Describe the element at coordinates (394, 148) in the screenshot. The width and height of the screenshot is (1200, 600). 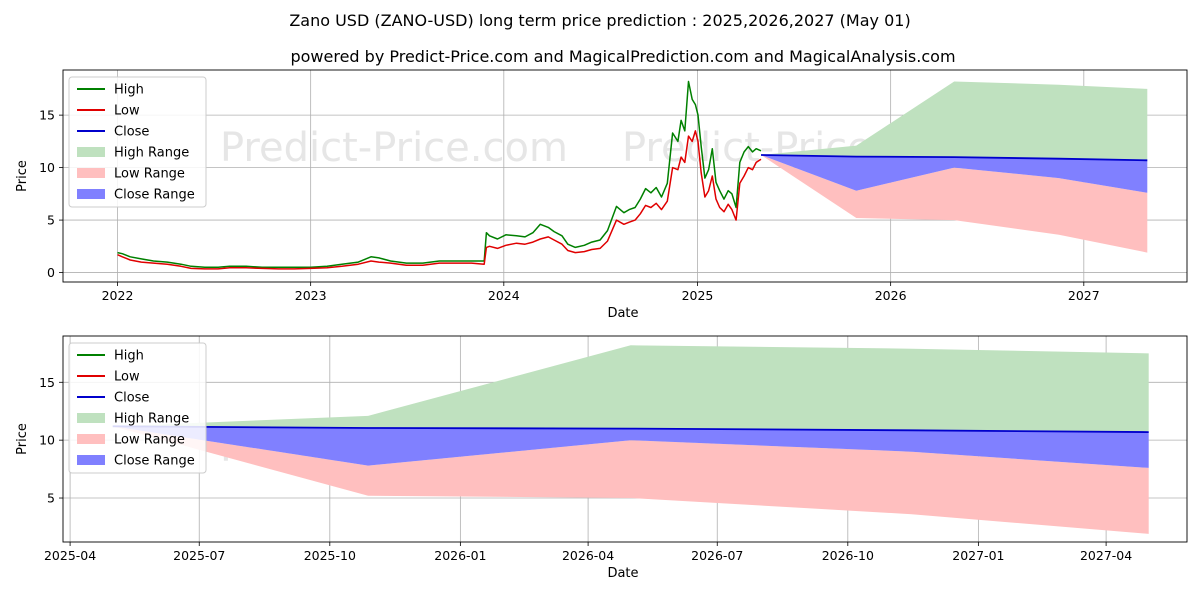
I see `watermark-text: Predict-Price.com` at that location.